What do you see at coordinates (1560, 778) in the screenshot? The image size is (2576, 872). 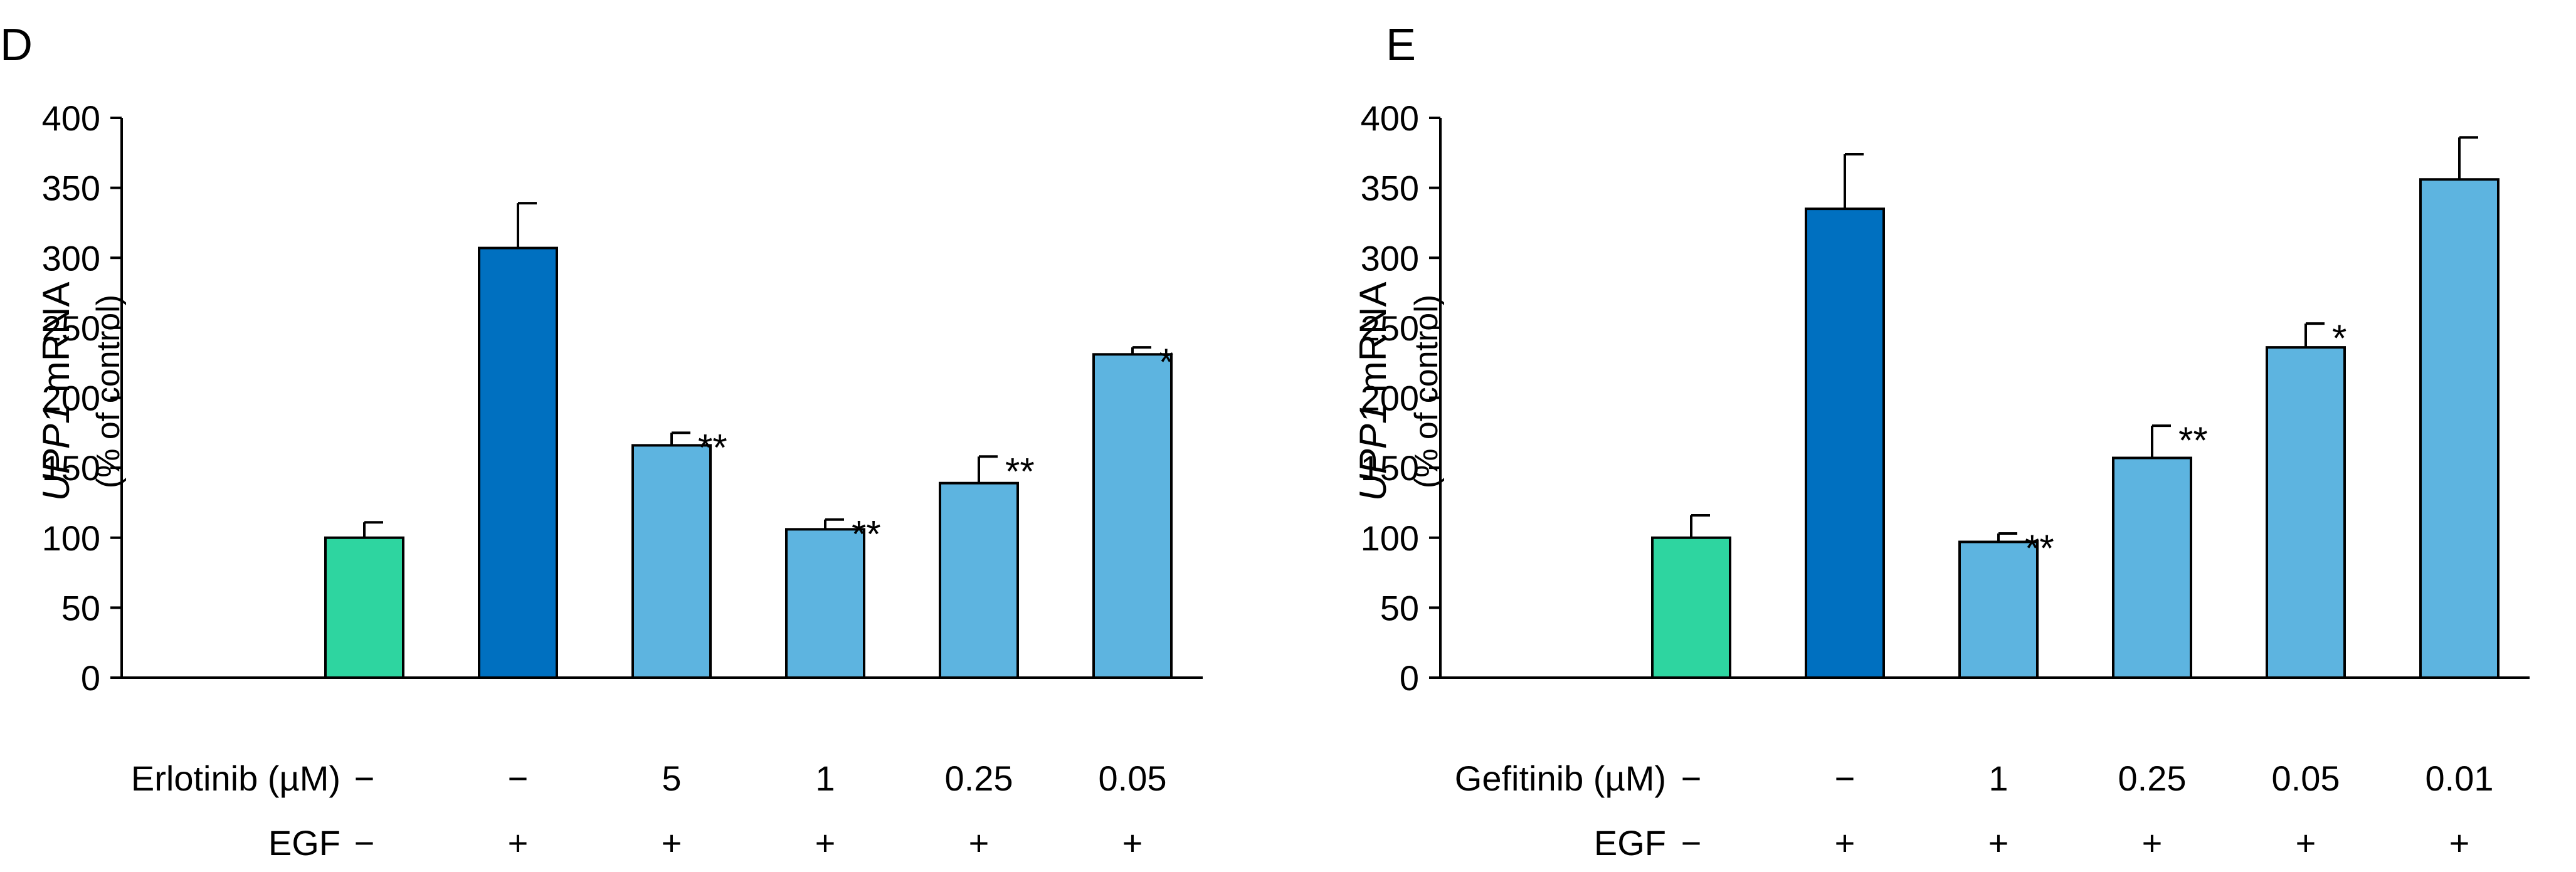 I see `treatment-row-label: Gefitinib (µM)` at bounding box center [1560, 778].